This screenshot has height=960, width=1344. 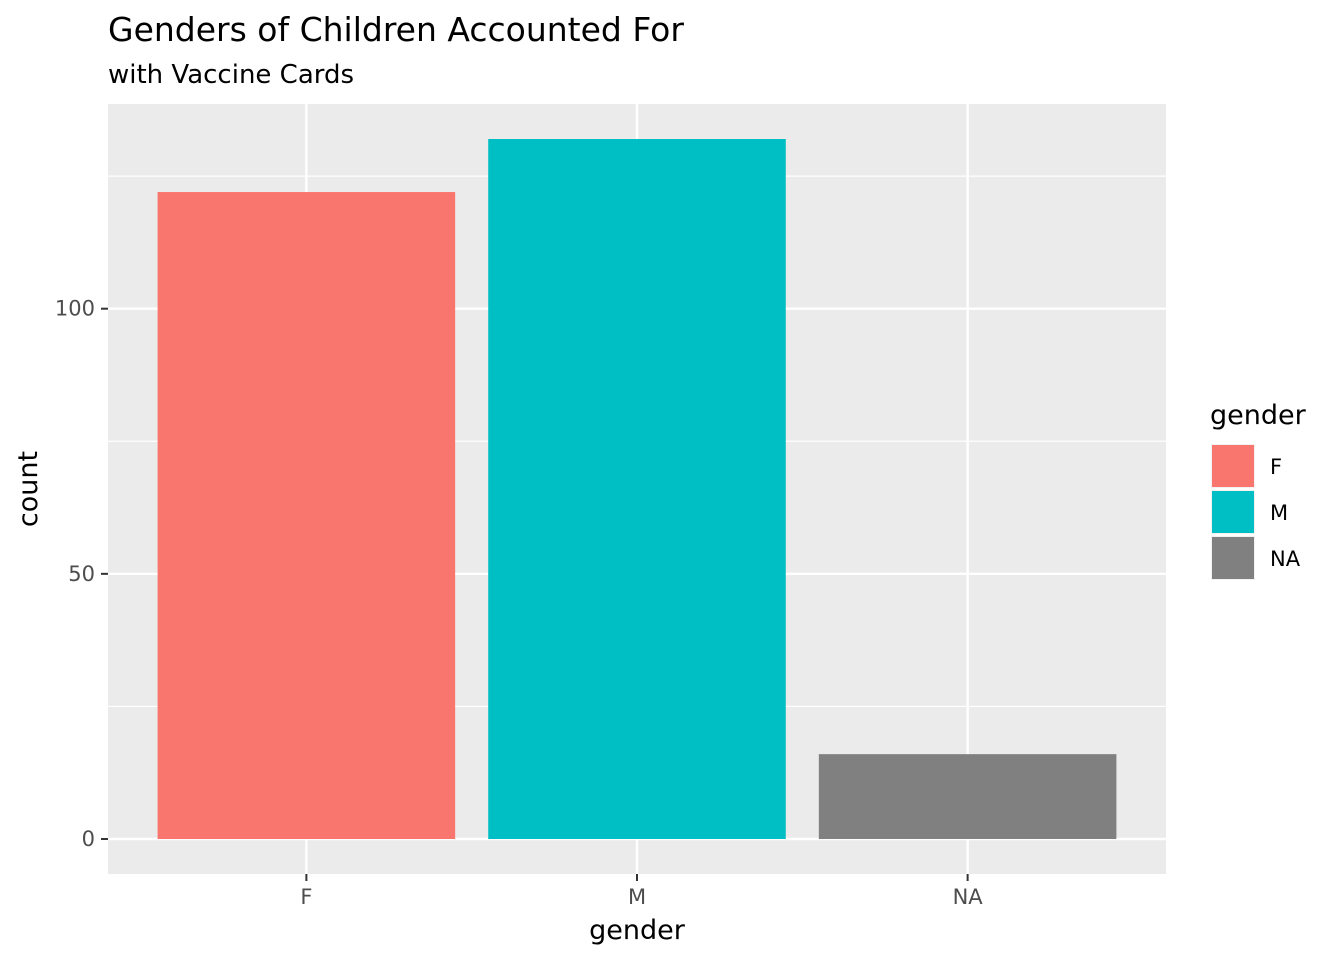 What do you see at coordinates (75, 309) in the screenshot?
I see `y-tick-label: 100` at bounding box center [75, 309].